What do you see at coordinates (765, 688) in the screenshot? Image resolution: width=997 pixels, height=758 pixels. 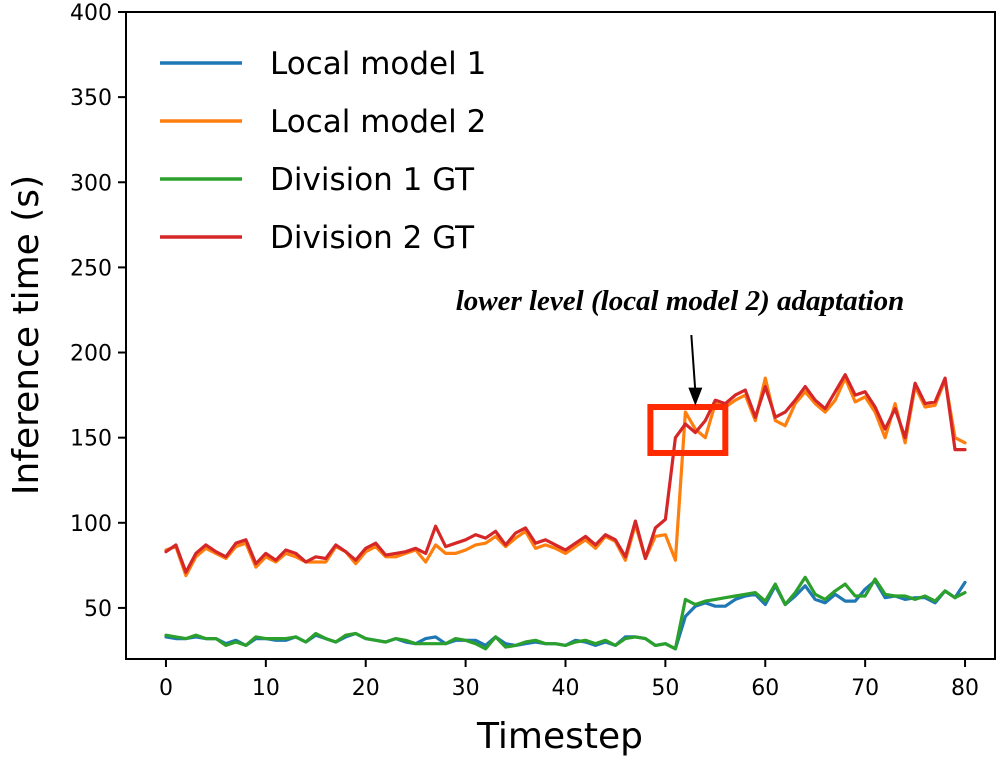 I see `x-tick-label: 60` at bounding box center [765, 688].